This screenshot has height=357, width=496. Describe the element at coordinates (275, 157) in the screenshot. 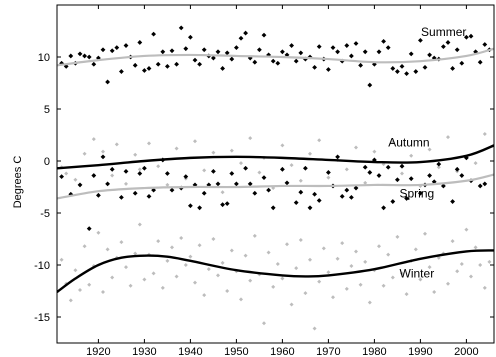

I see `autumn-trend-line` at that location.